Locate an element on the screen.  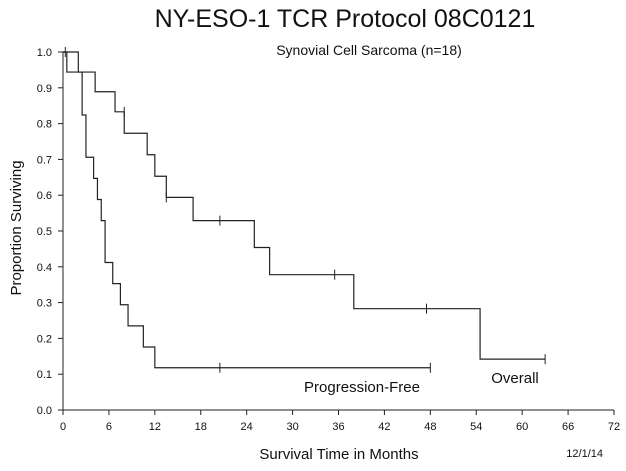
y-tick-label: 0.5 is located at coordinates (44, 232).